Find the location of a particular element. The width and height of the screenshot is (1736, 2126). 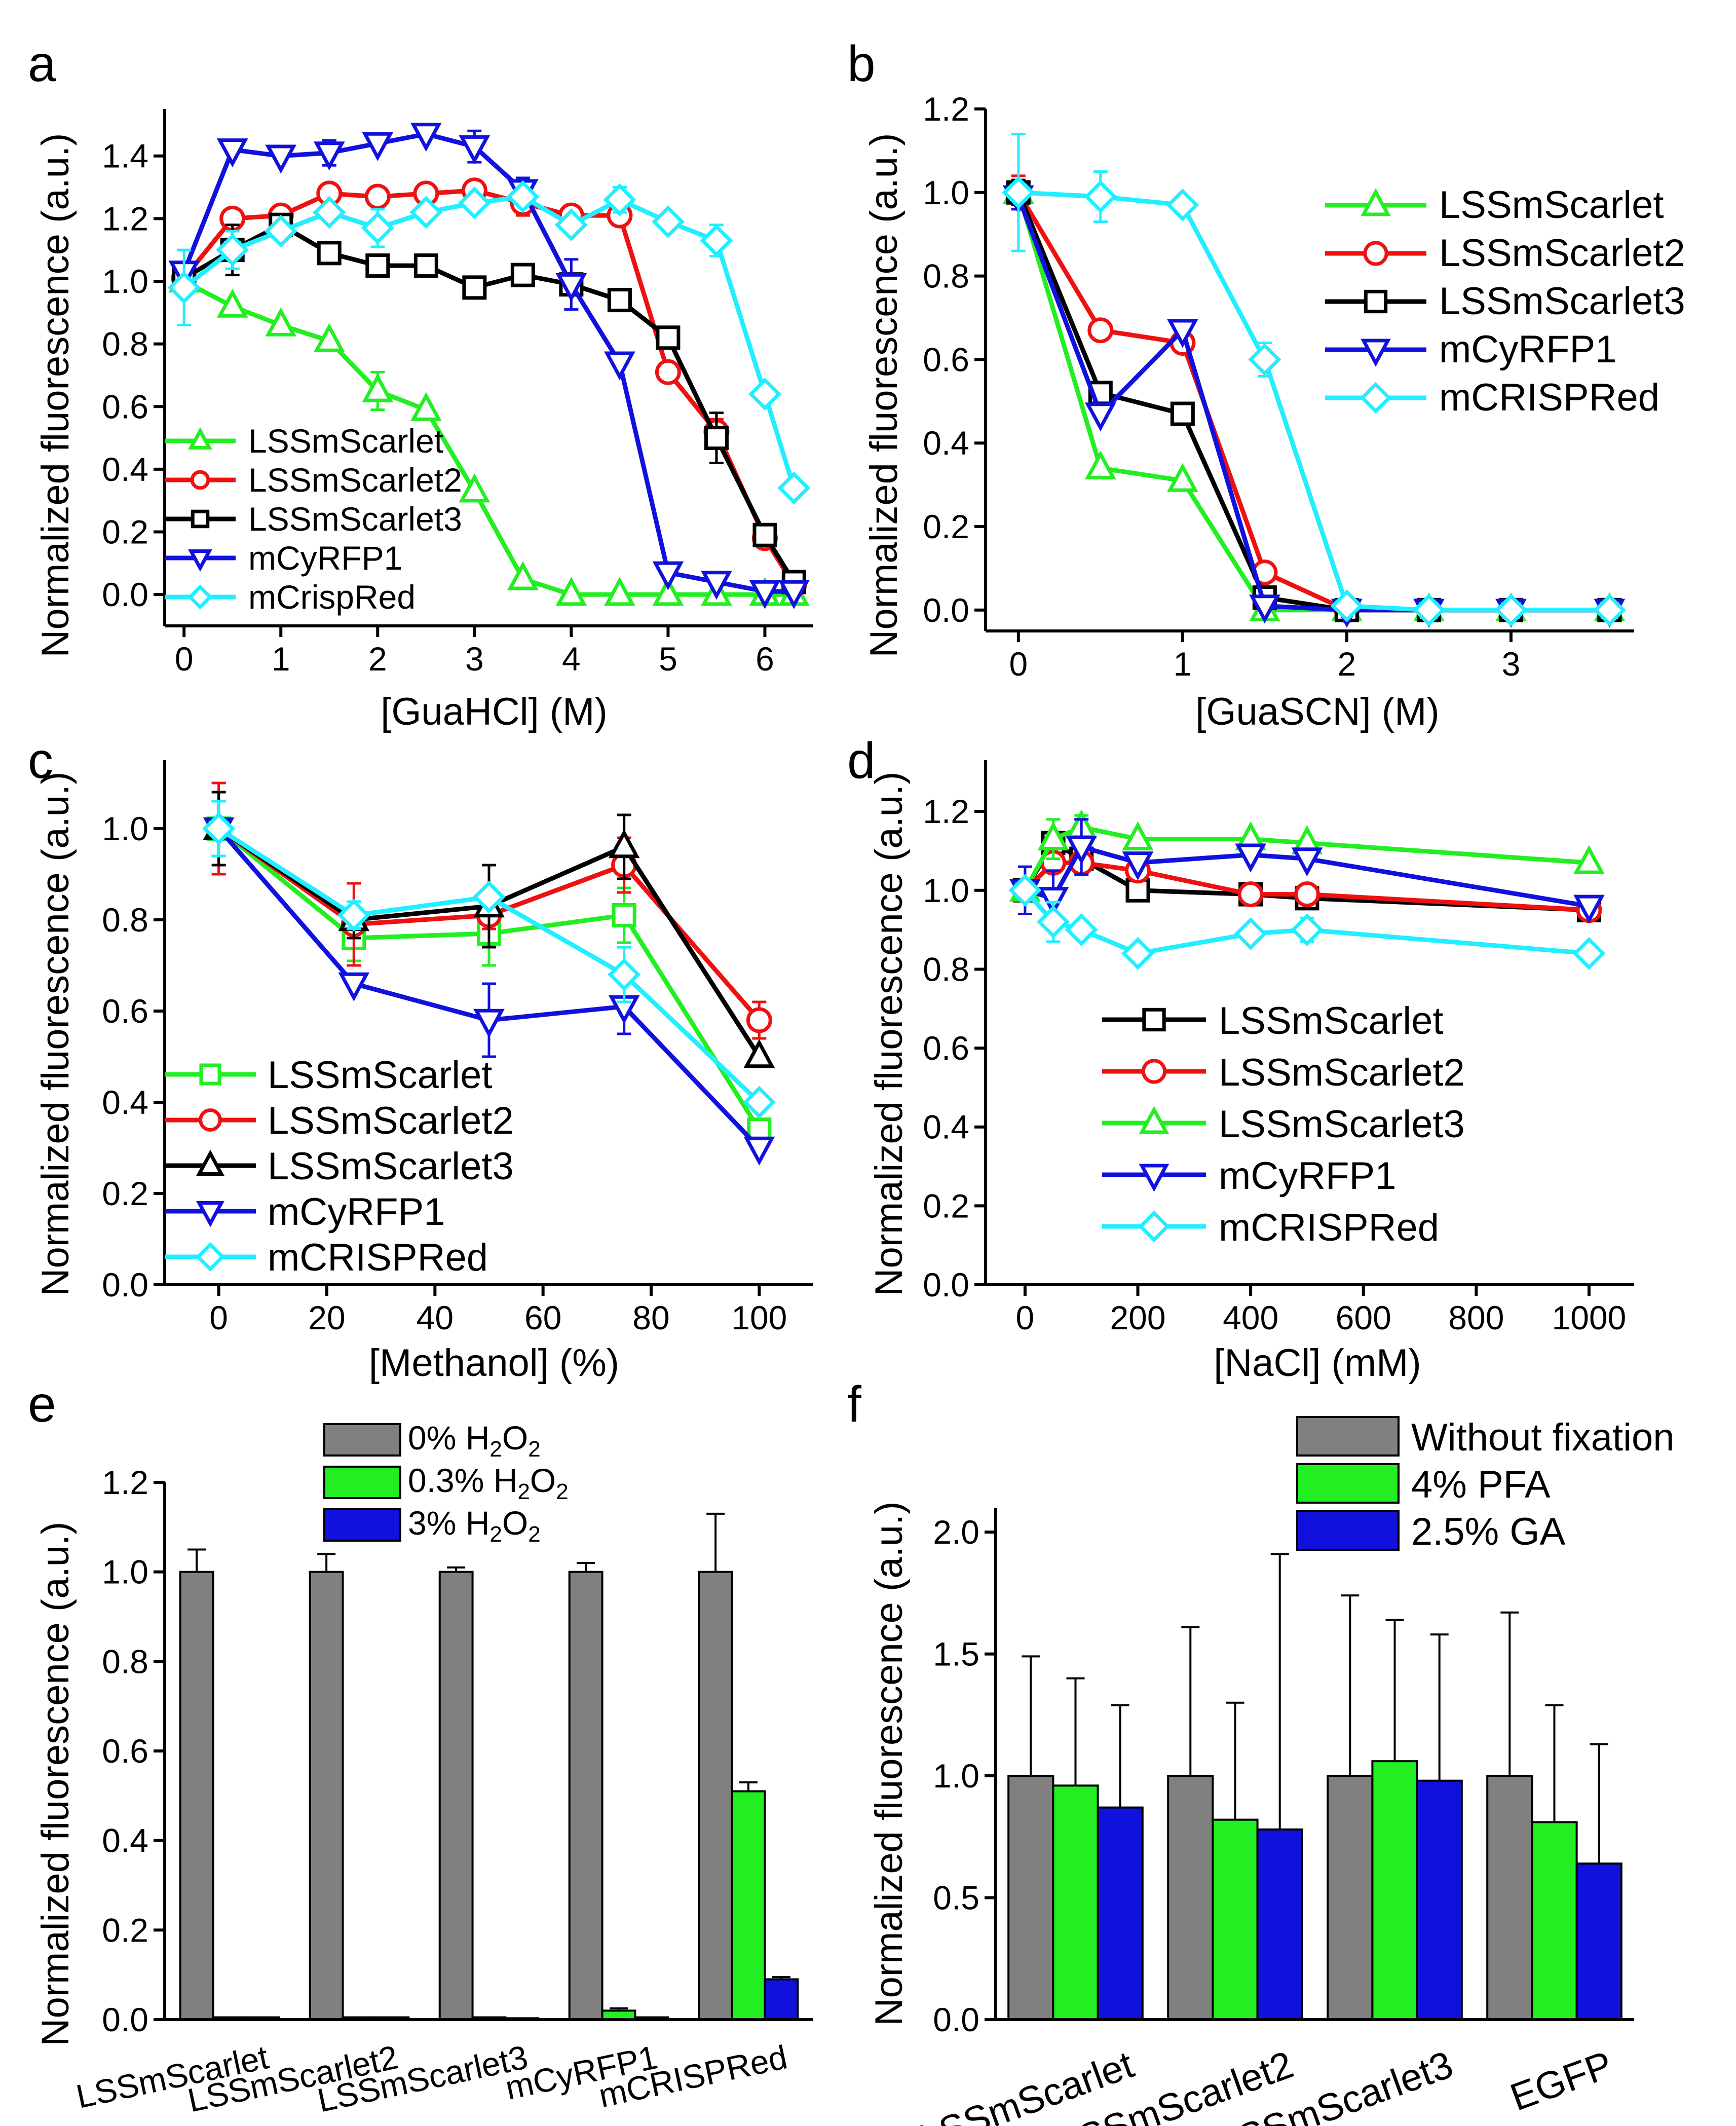

panel-b-ylabel: Normalized fluorescence (a.u.) is located at coordinates (883, 396).